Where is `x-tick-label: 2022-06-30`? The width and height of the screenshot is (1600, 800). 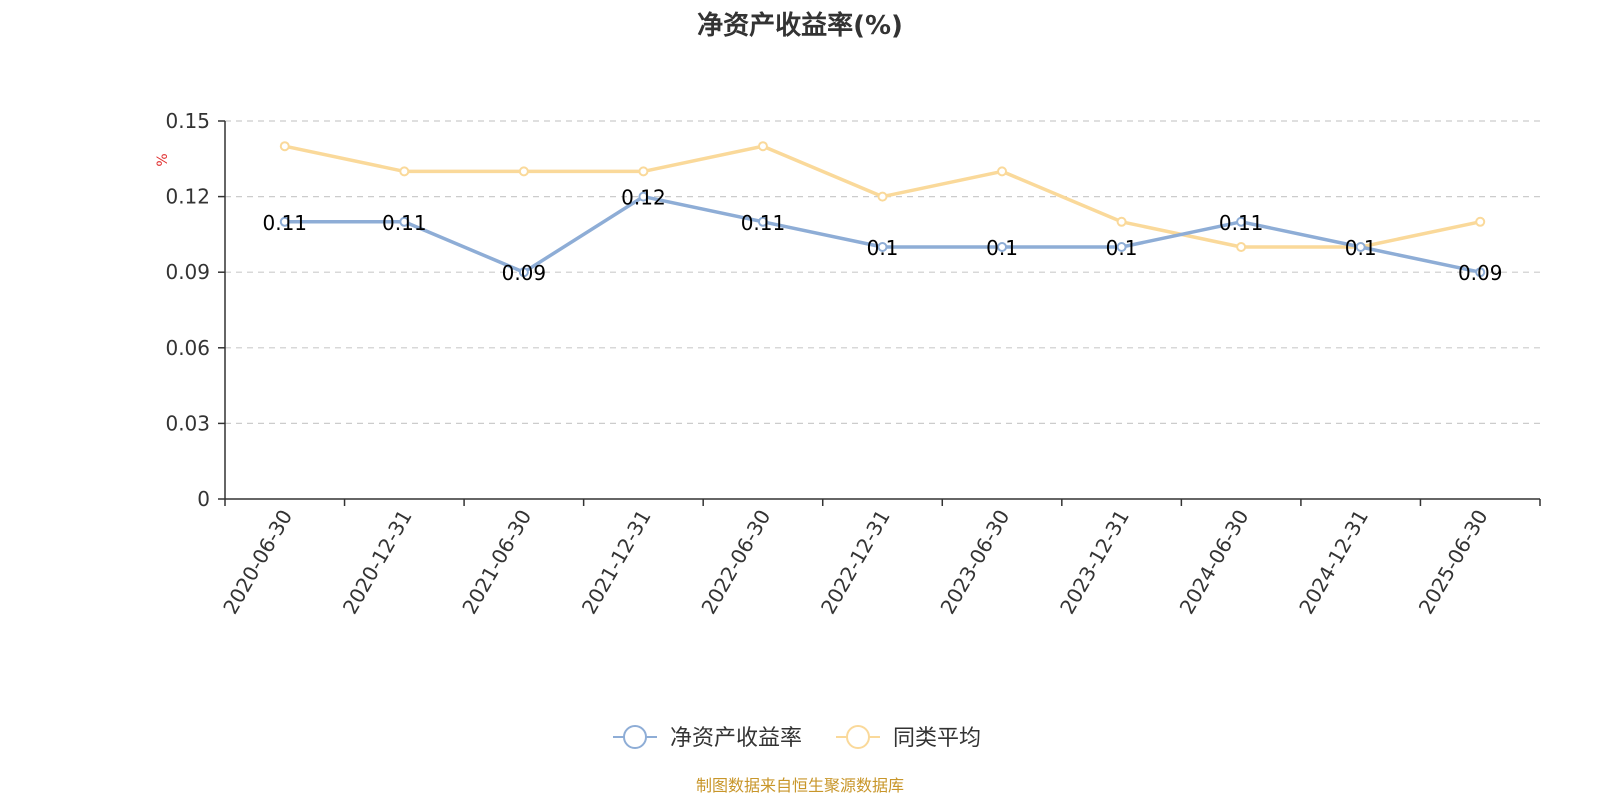 x-tick-label: 2022-06-30 is located at coordinates (735, 562).